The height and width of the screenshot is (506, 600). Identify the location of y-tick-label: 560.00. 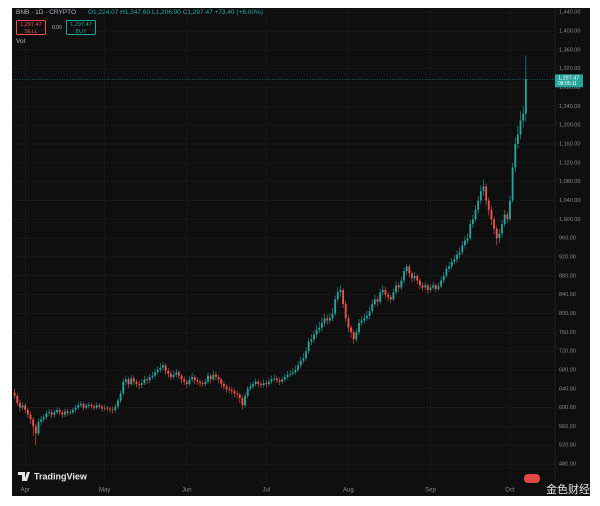
(567, 427).